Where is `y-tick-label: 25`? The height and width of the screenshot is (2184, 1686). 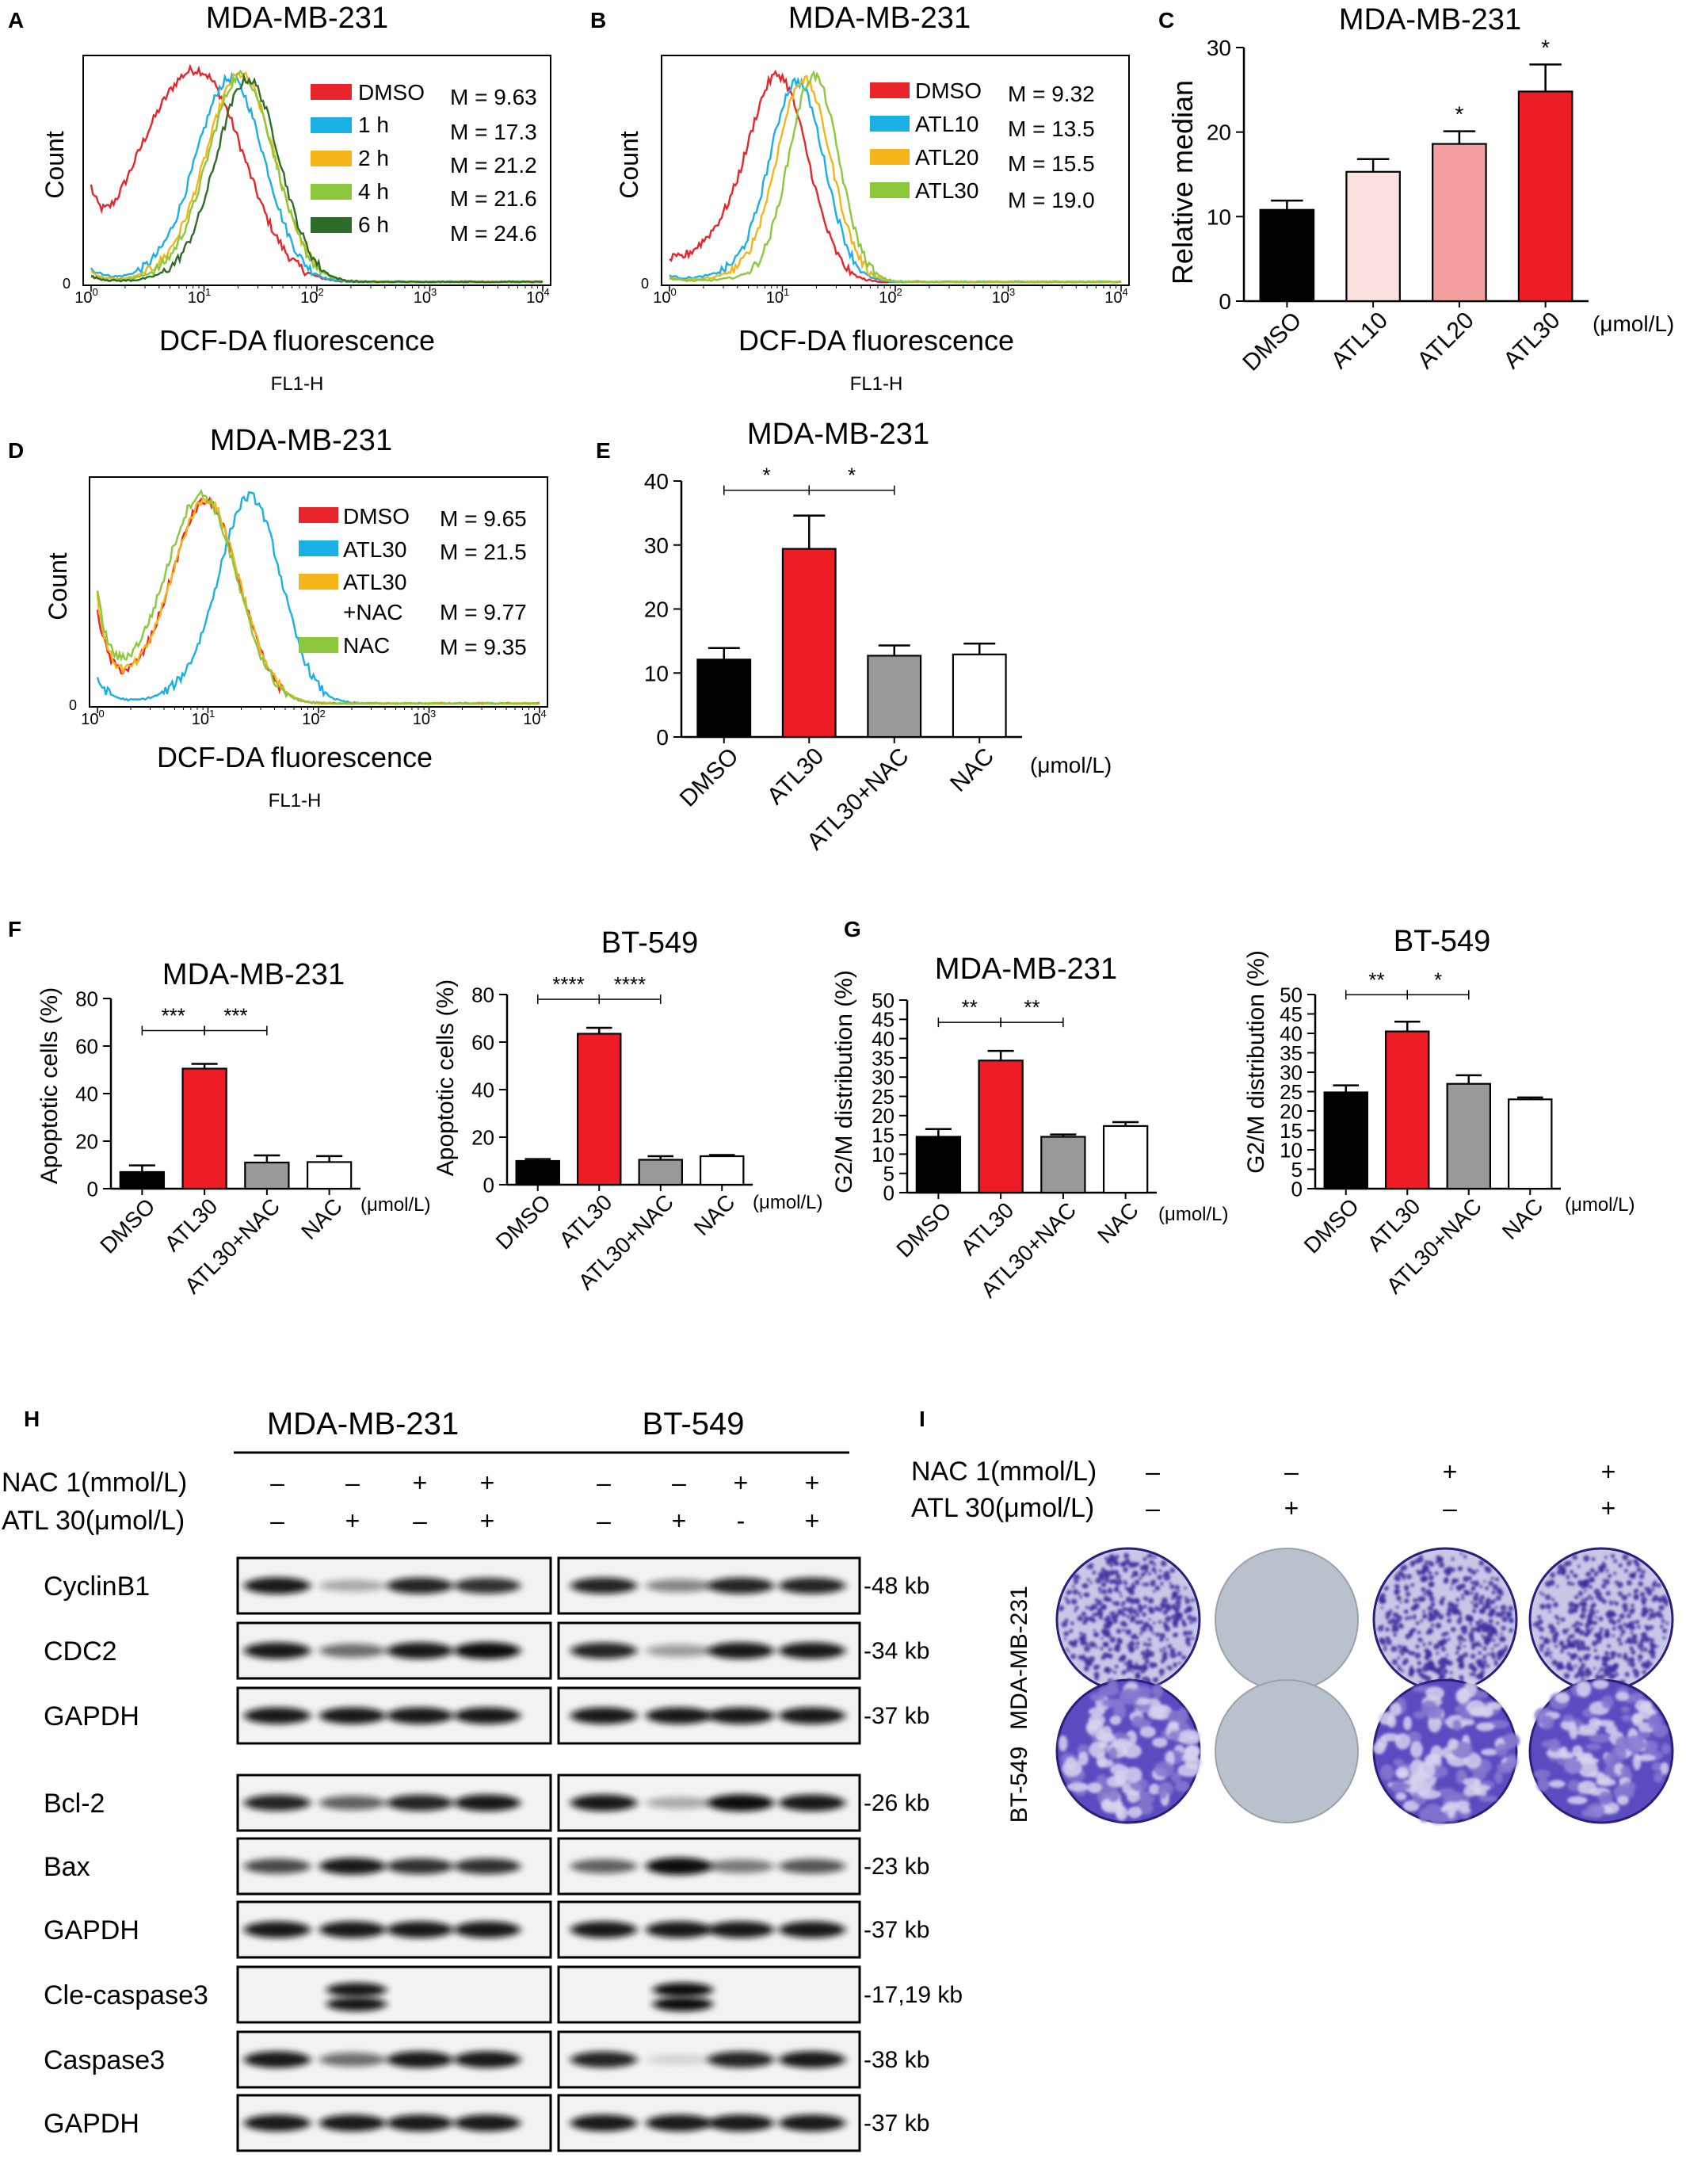
y-tick-label: 25 is located at coordinates (1291, 1092).